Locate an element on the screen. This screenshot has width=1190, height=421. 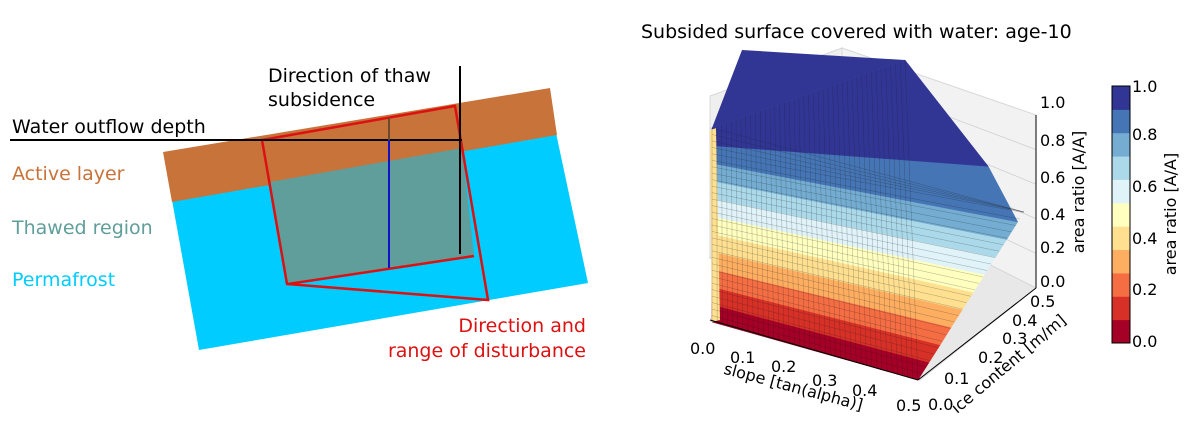
x-tick: 0.5 is located at coordinates (908, 405).